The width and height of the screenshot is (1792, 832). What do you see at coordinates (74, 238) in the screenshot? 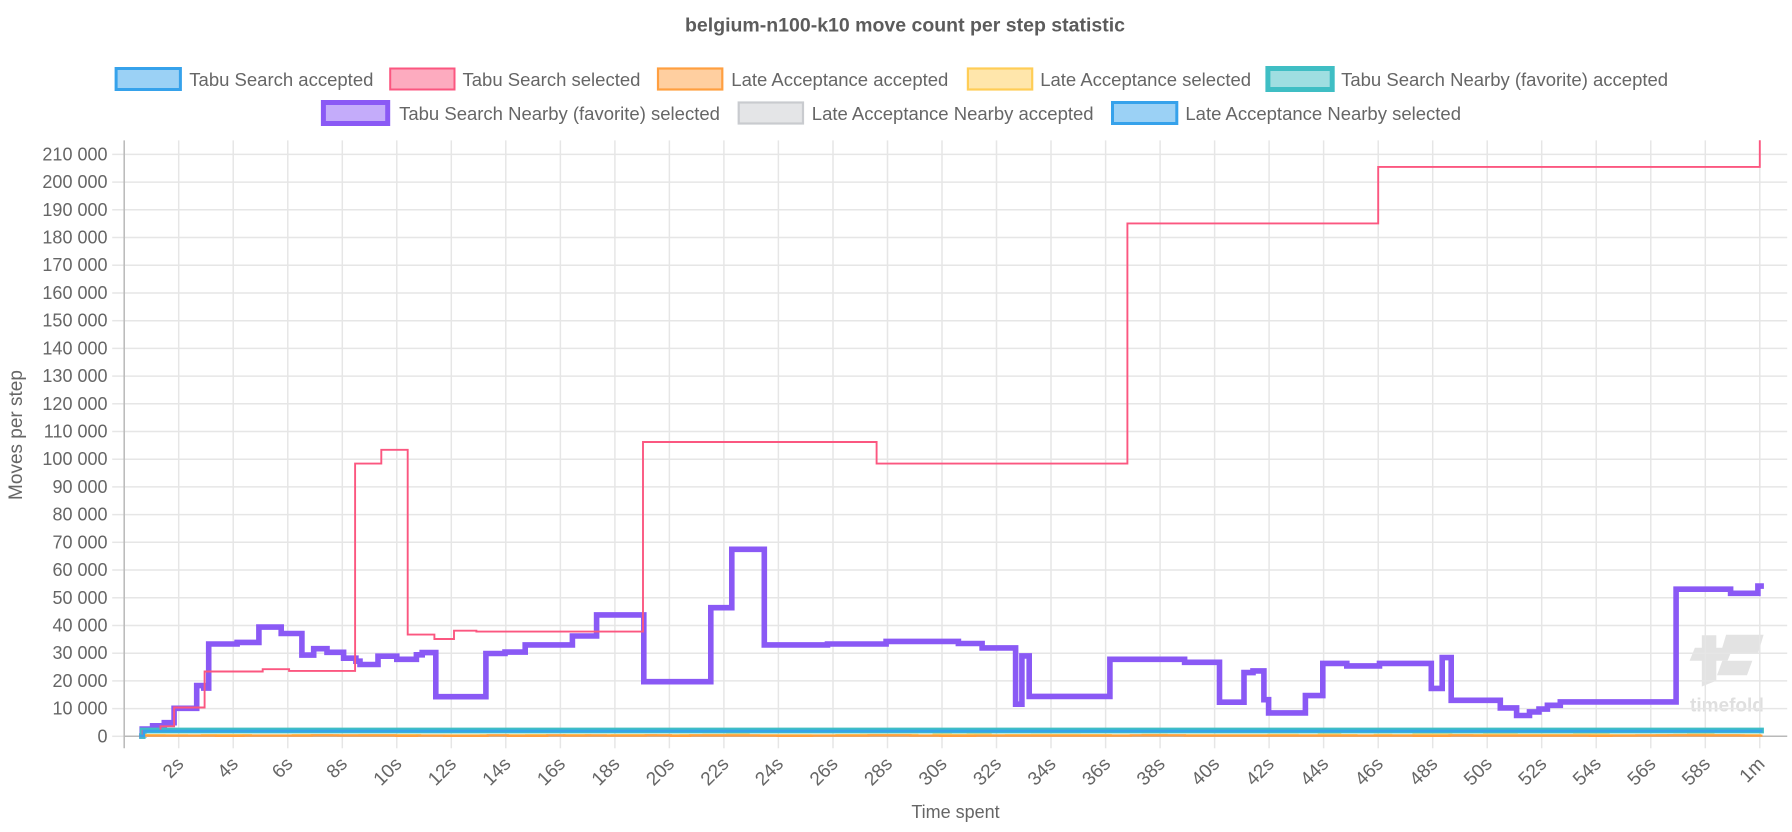
I see `svg-text: 180 000` at bounding box center [74, 238].